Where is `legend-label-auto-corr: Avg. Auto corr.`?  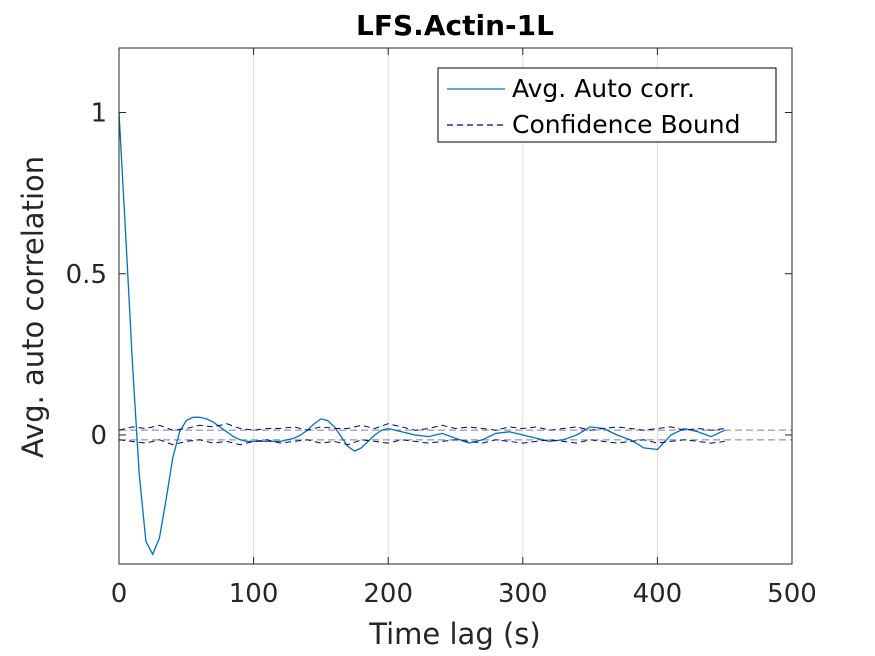 legend-label-auto-corr: Avg. Auto corr. is located at coordinates (603, 88).